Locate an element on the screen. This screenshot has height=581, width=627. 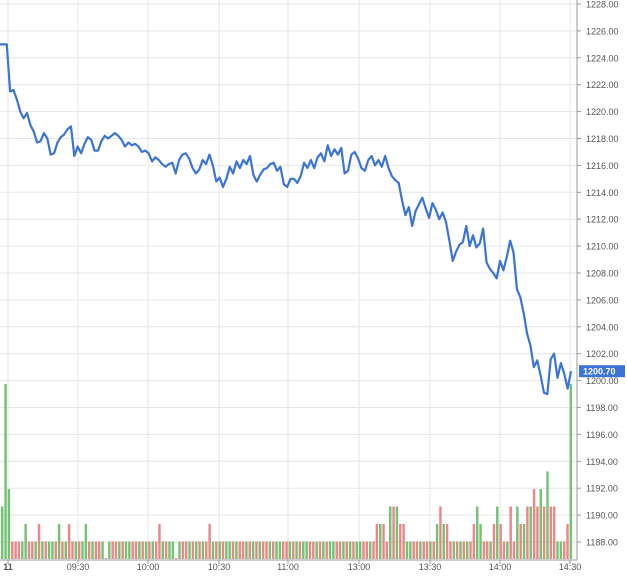
last-price-tag: 1200.70 is located at coordinates (602, 371).